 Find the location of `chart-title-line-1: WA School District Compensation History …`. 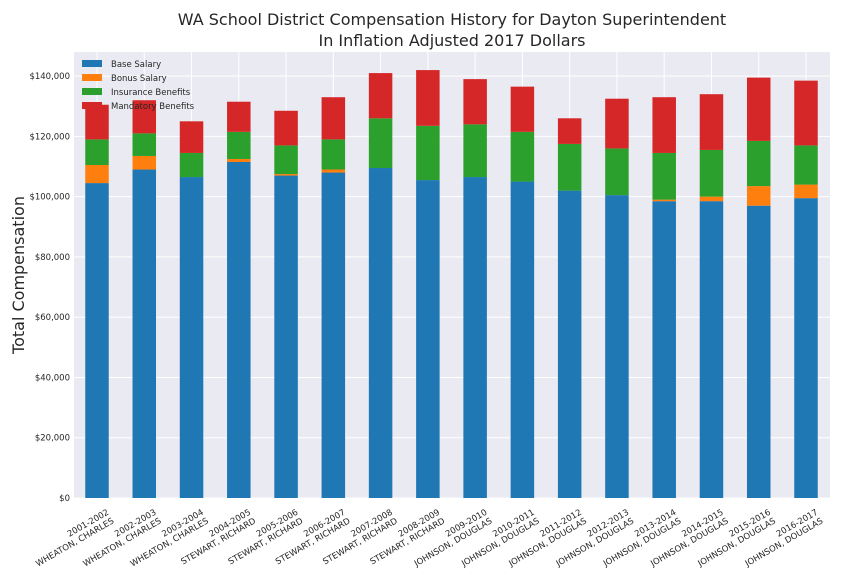

chart-title-line-1: WA School District Compensation History … is located at coordinates (452, 19).